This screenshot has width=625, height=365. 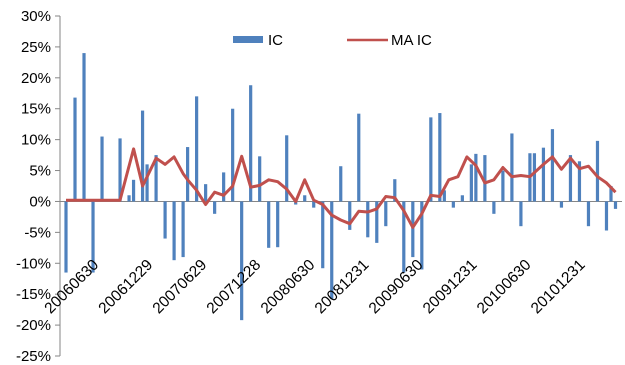 I want to click on x-tick-label: 20100630, so click(x=504, y=286).